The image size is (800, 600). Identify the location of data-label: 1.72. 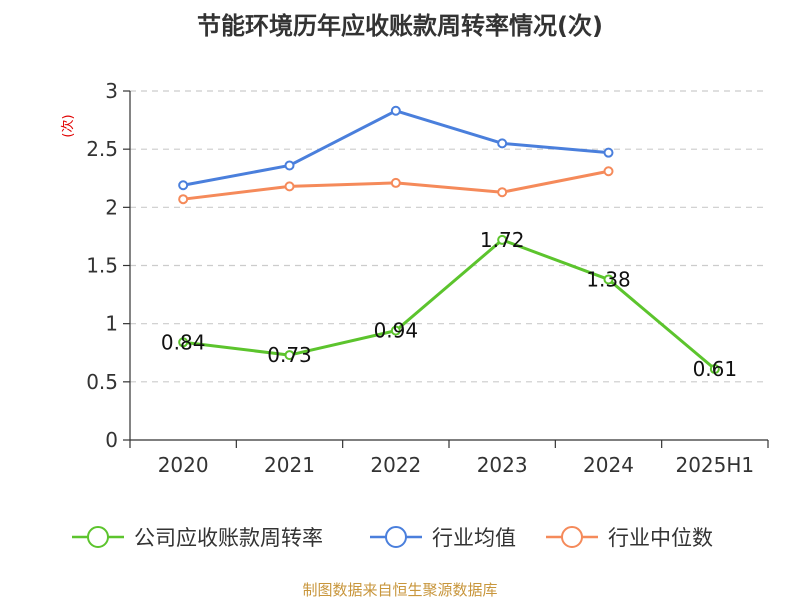
(502, 240).